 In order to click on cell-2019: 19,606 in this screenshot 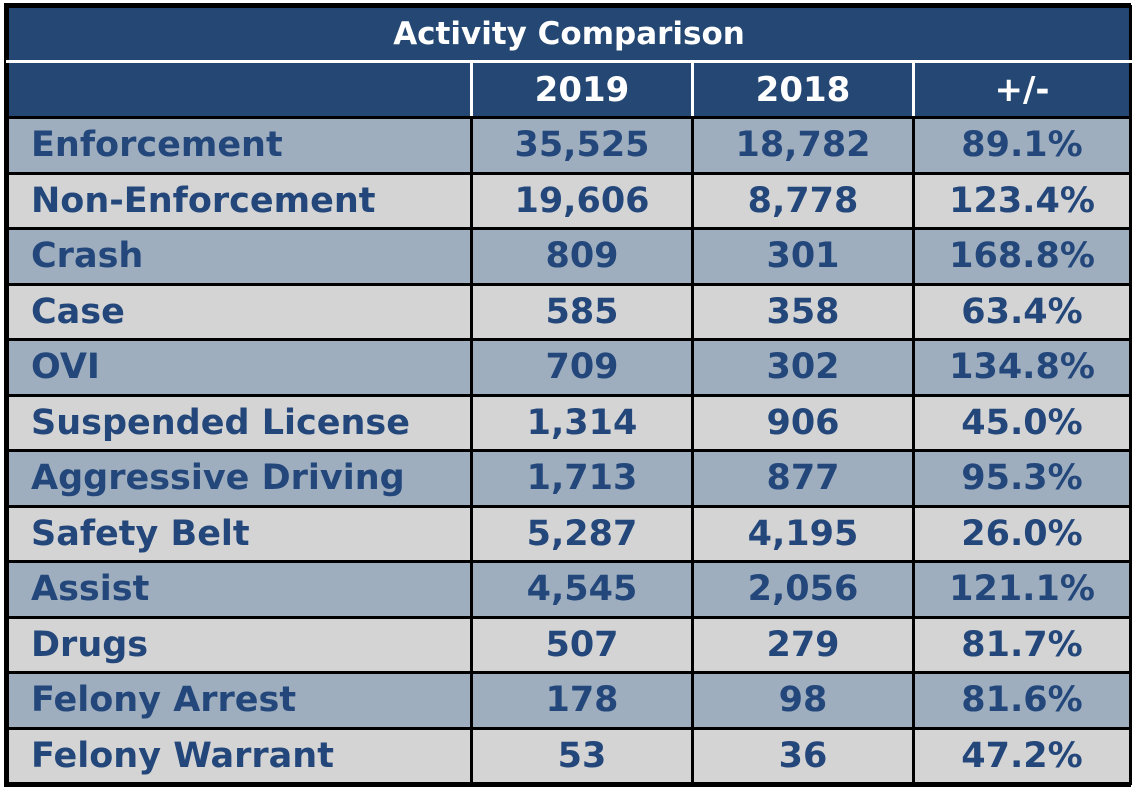, I will do `click(582, 200)`.